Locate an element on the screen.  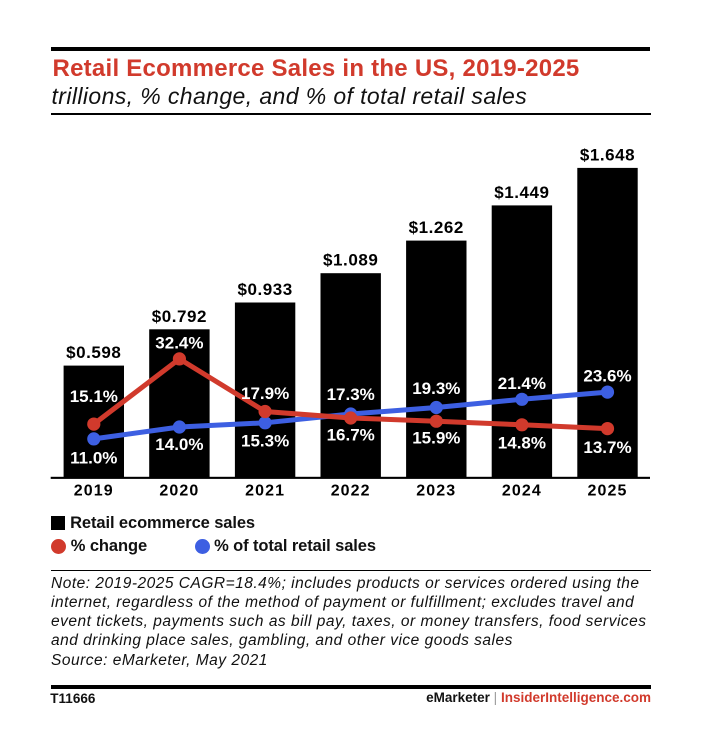
svg-text: 2024 is located at coordinates (522, 491).